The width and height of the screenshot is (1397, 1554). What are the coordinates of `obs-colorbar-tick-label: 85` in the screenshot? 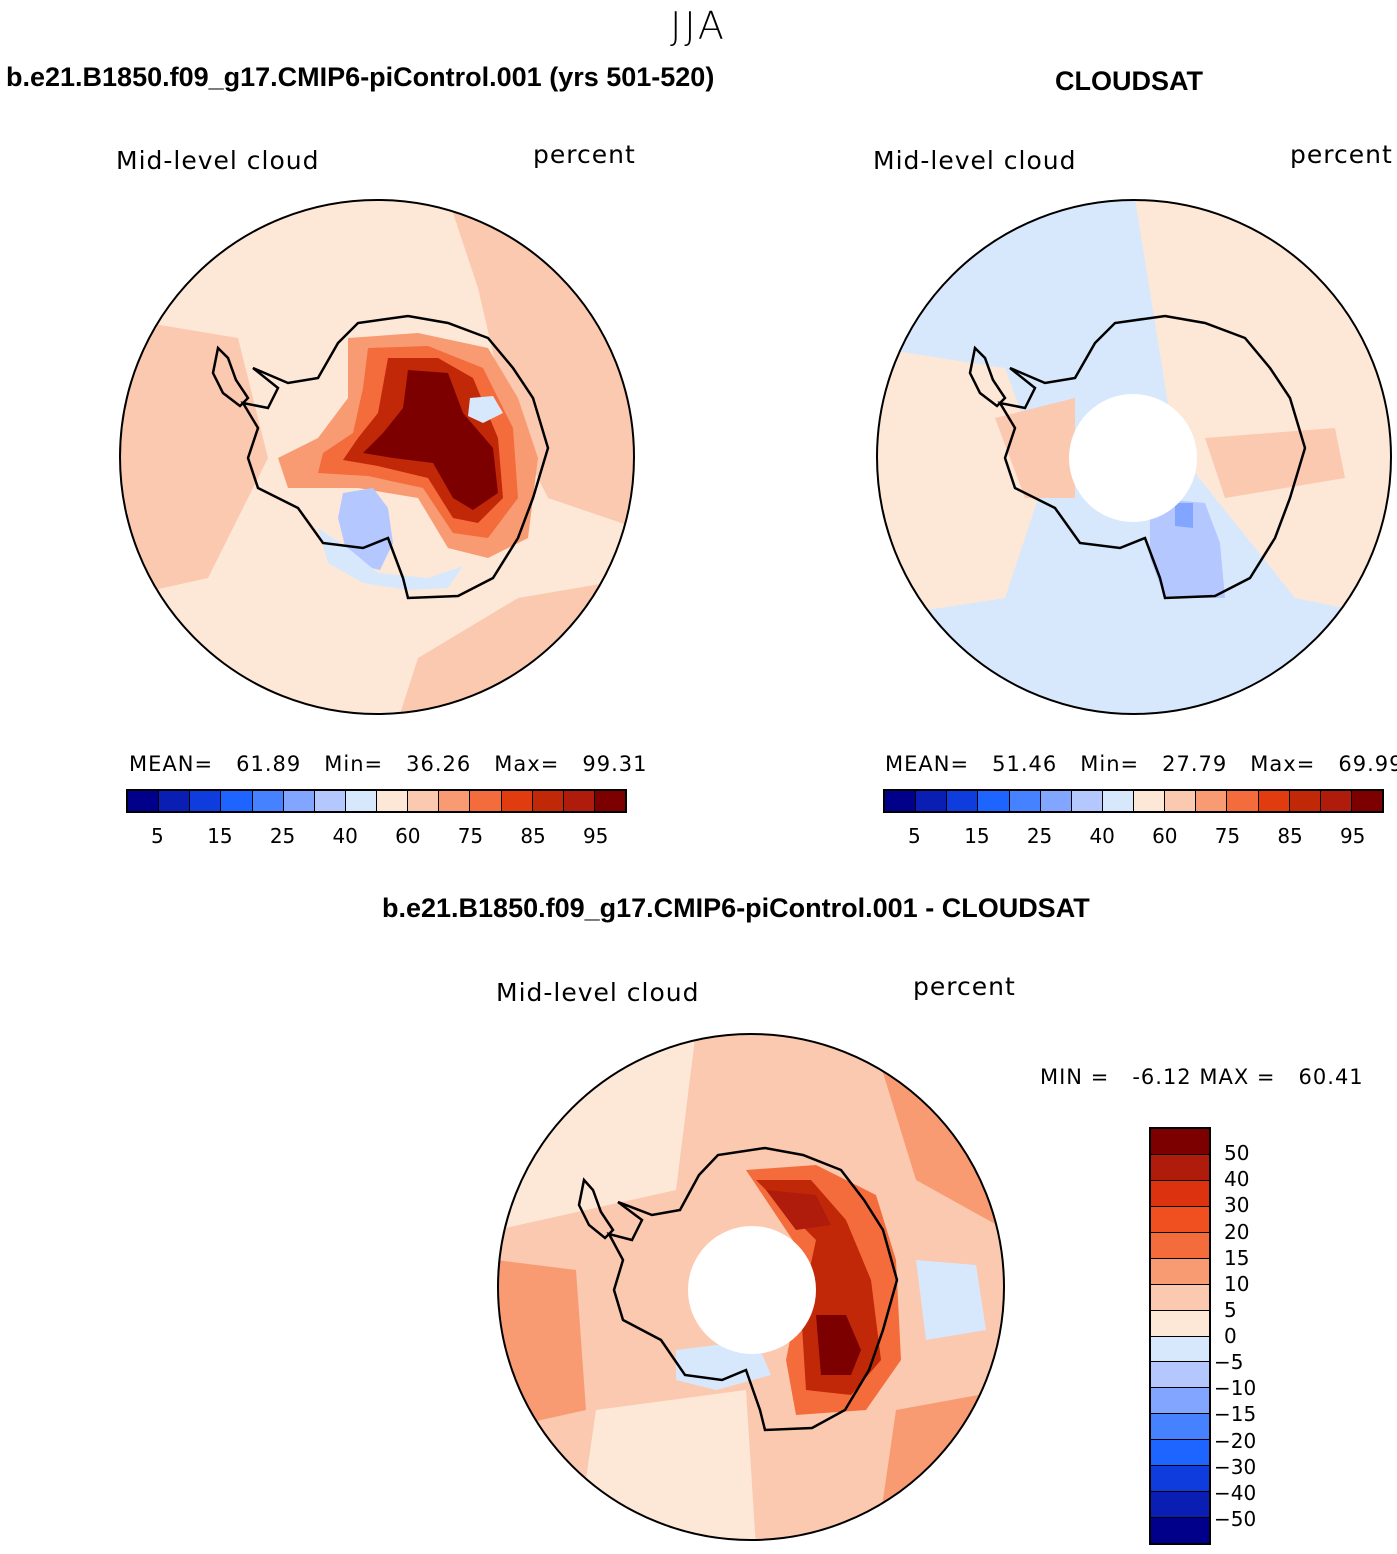 It's located at (1290, 836).